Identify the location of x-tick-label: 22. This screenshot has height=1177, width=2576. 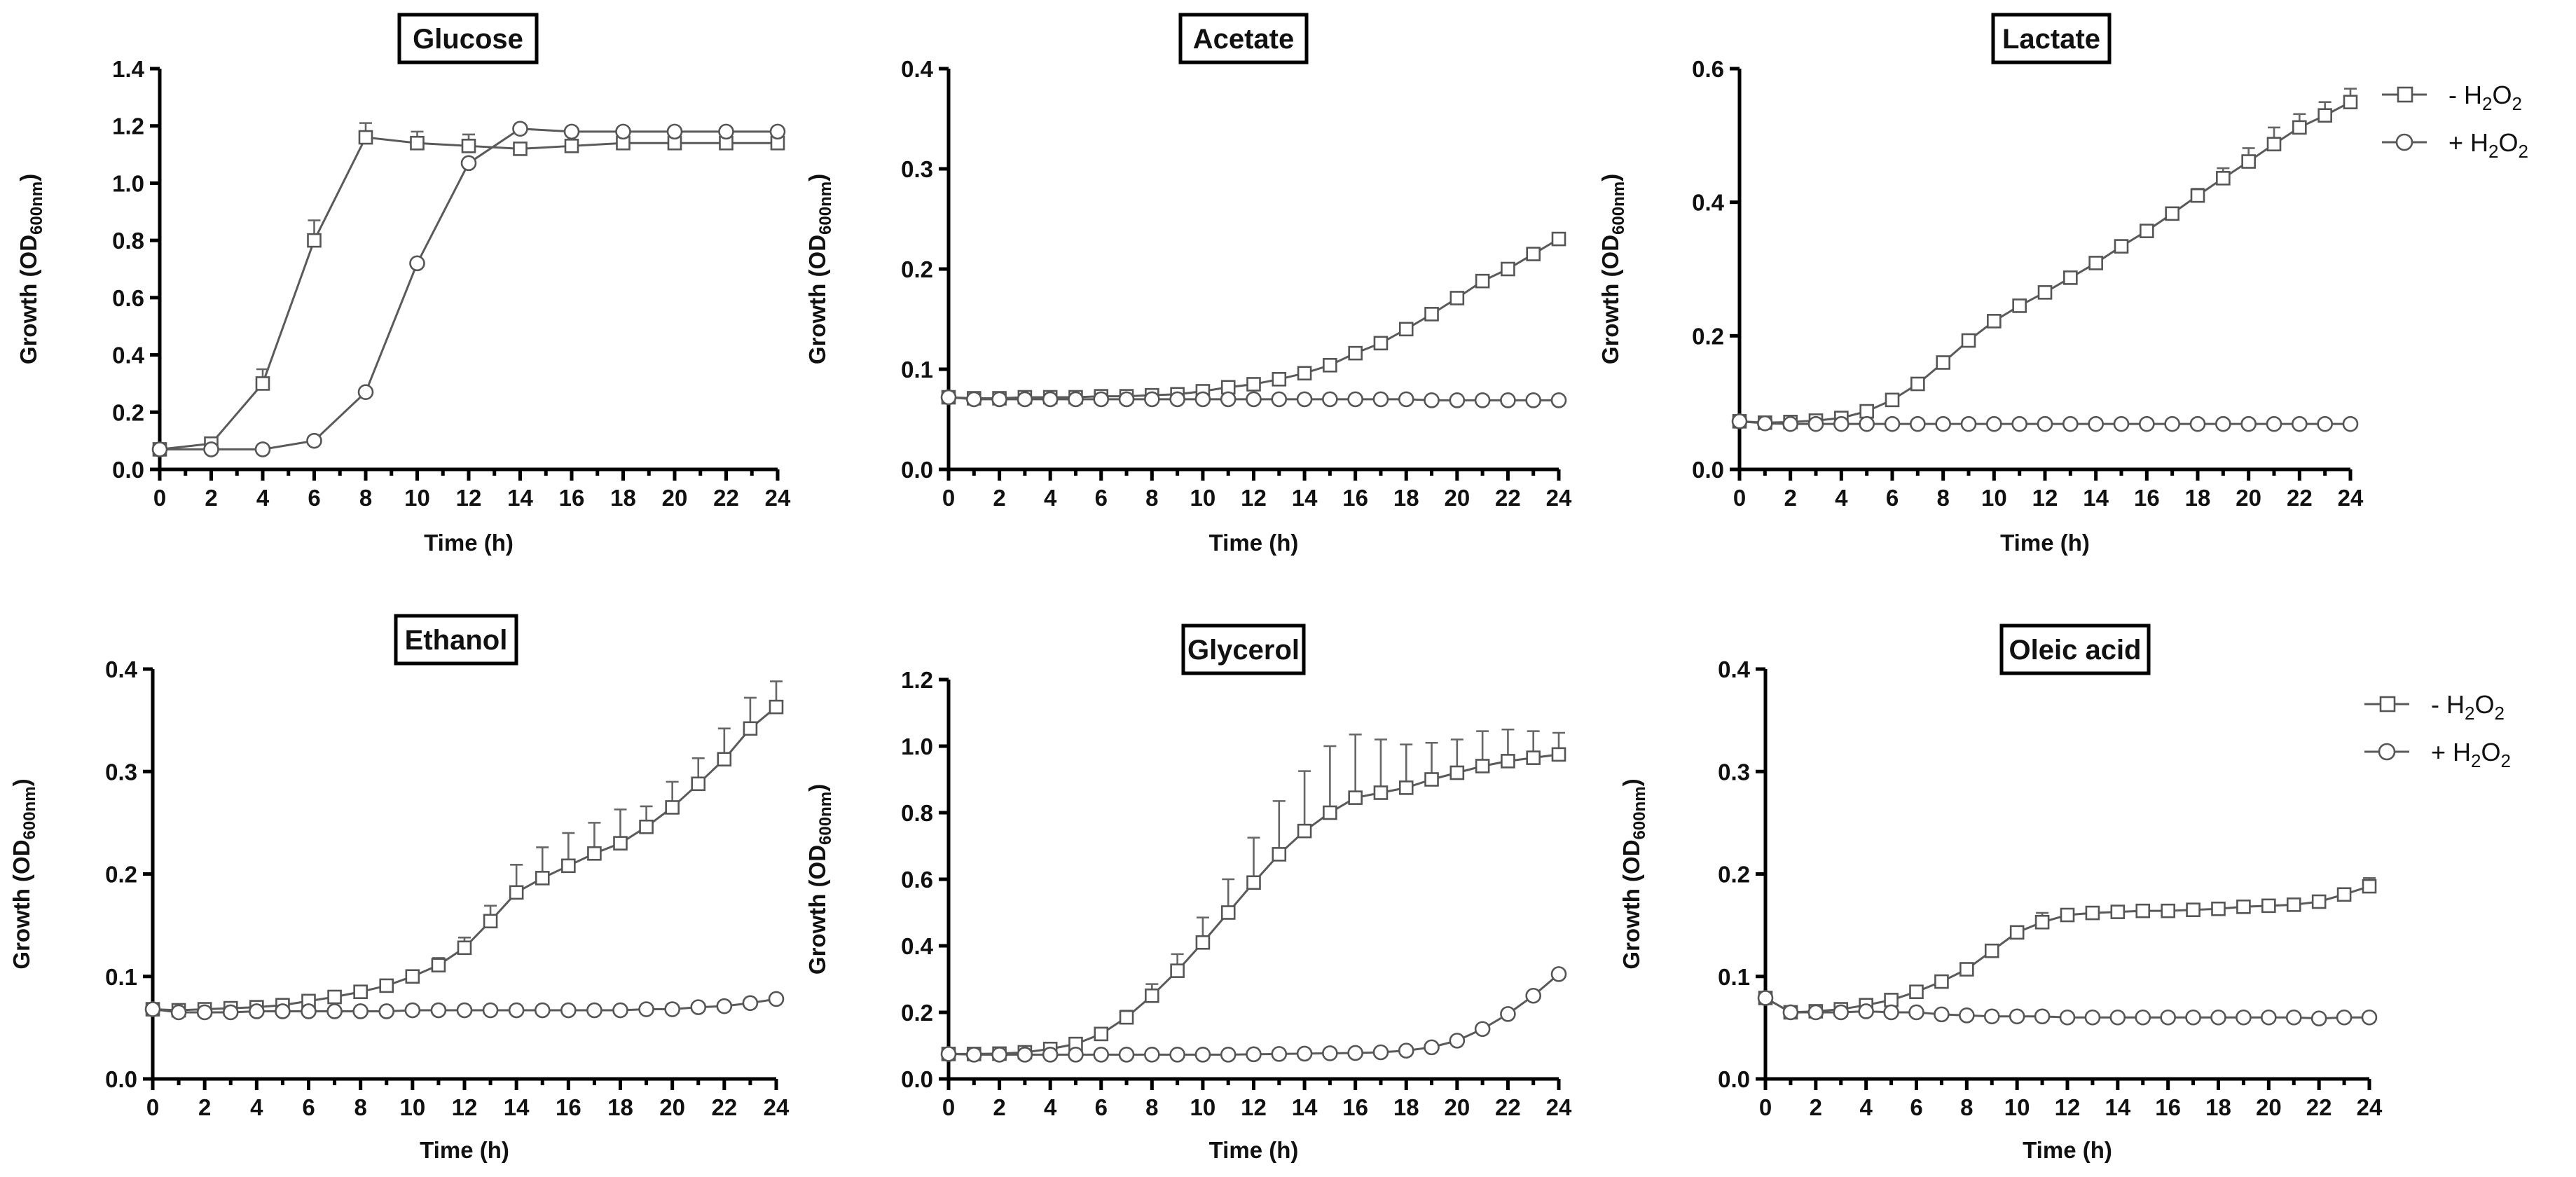
(726, 498).